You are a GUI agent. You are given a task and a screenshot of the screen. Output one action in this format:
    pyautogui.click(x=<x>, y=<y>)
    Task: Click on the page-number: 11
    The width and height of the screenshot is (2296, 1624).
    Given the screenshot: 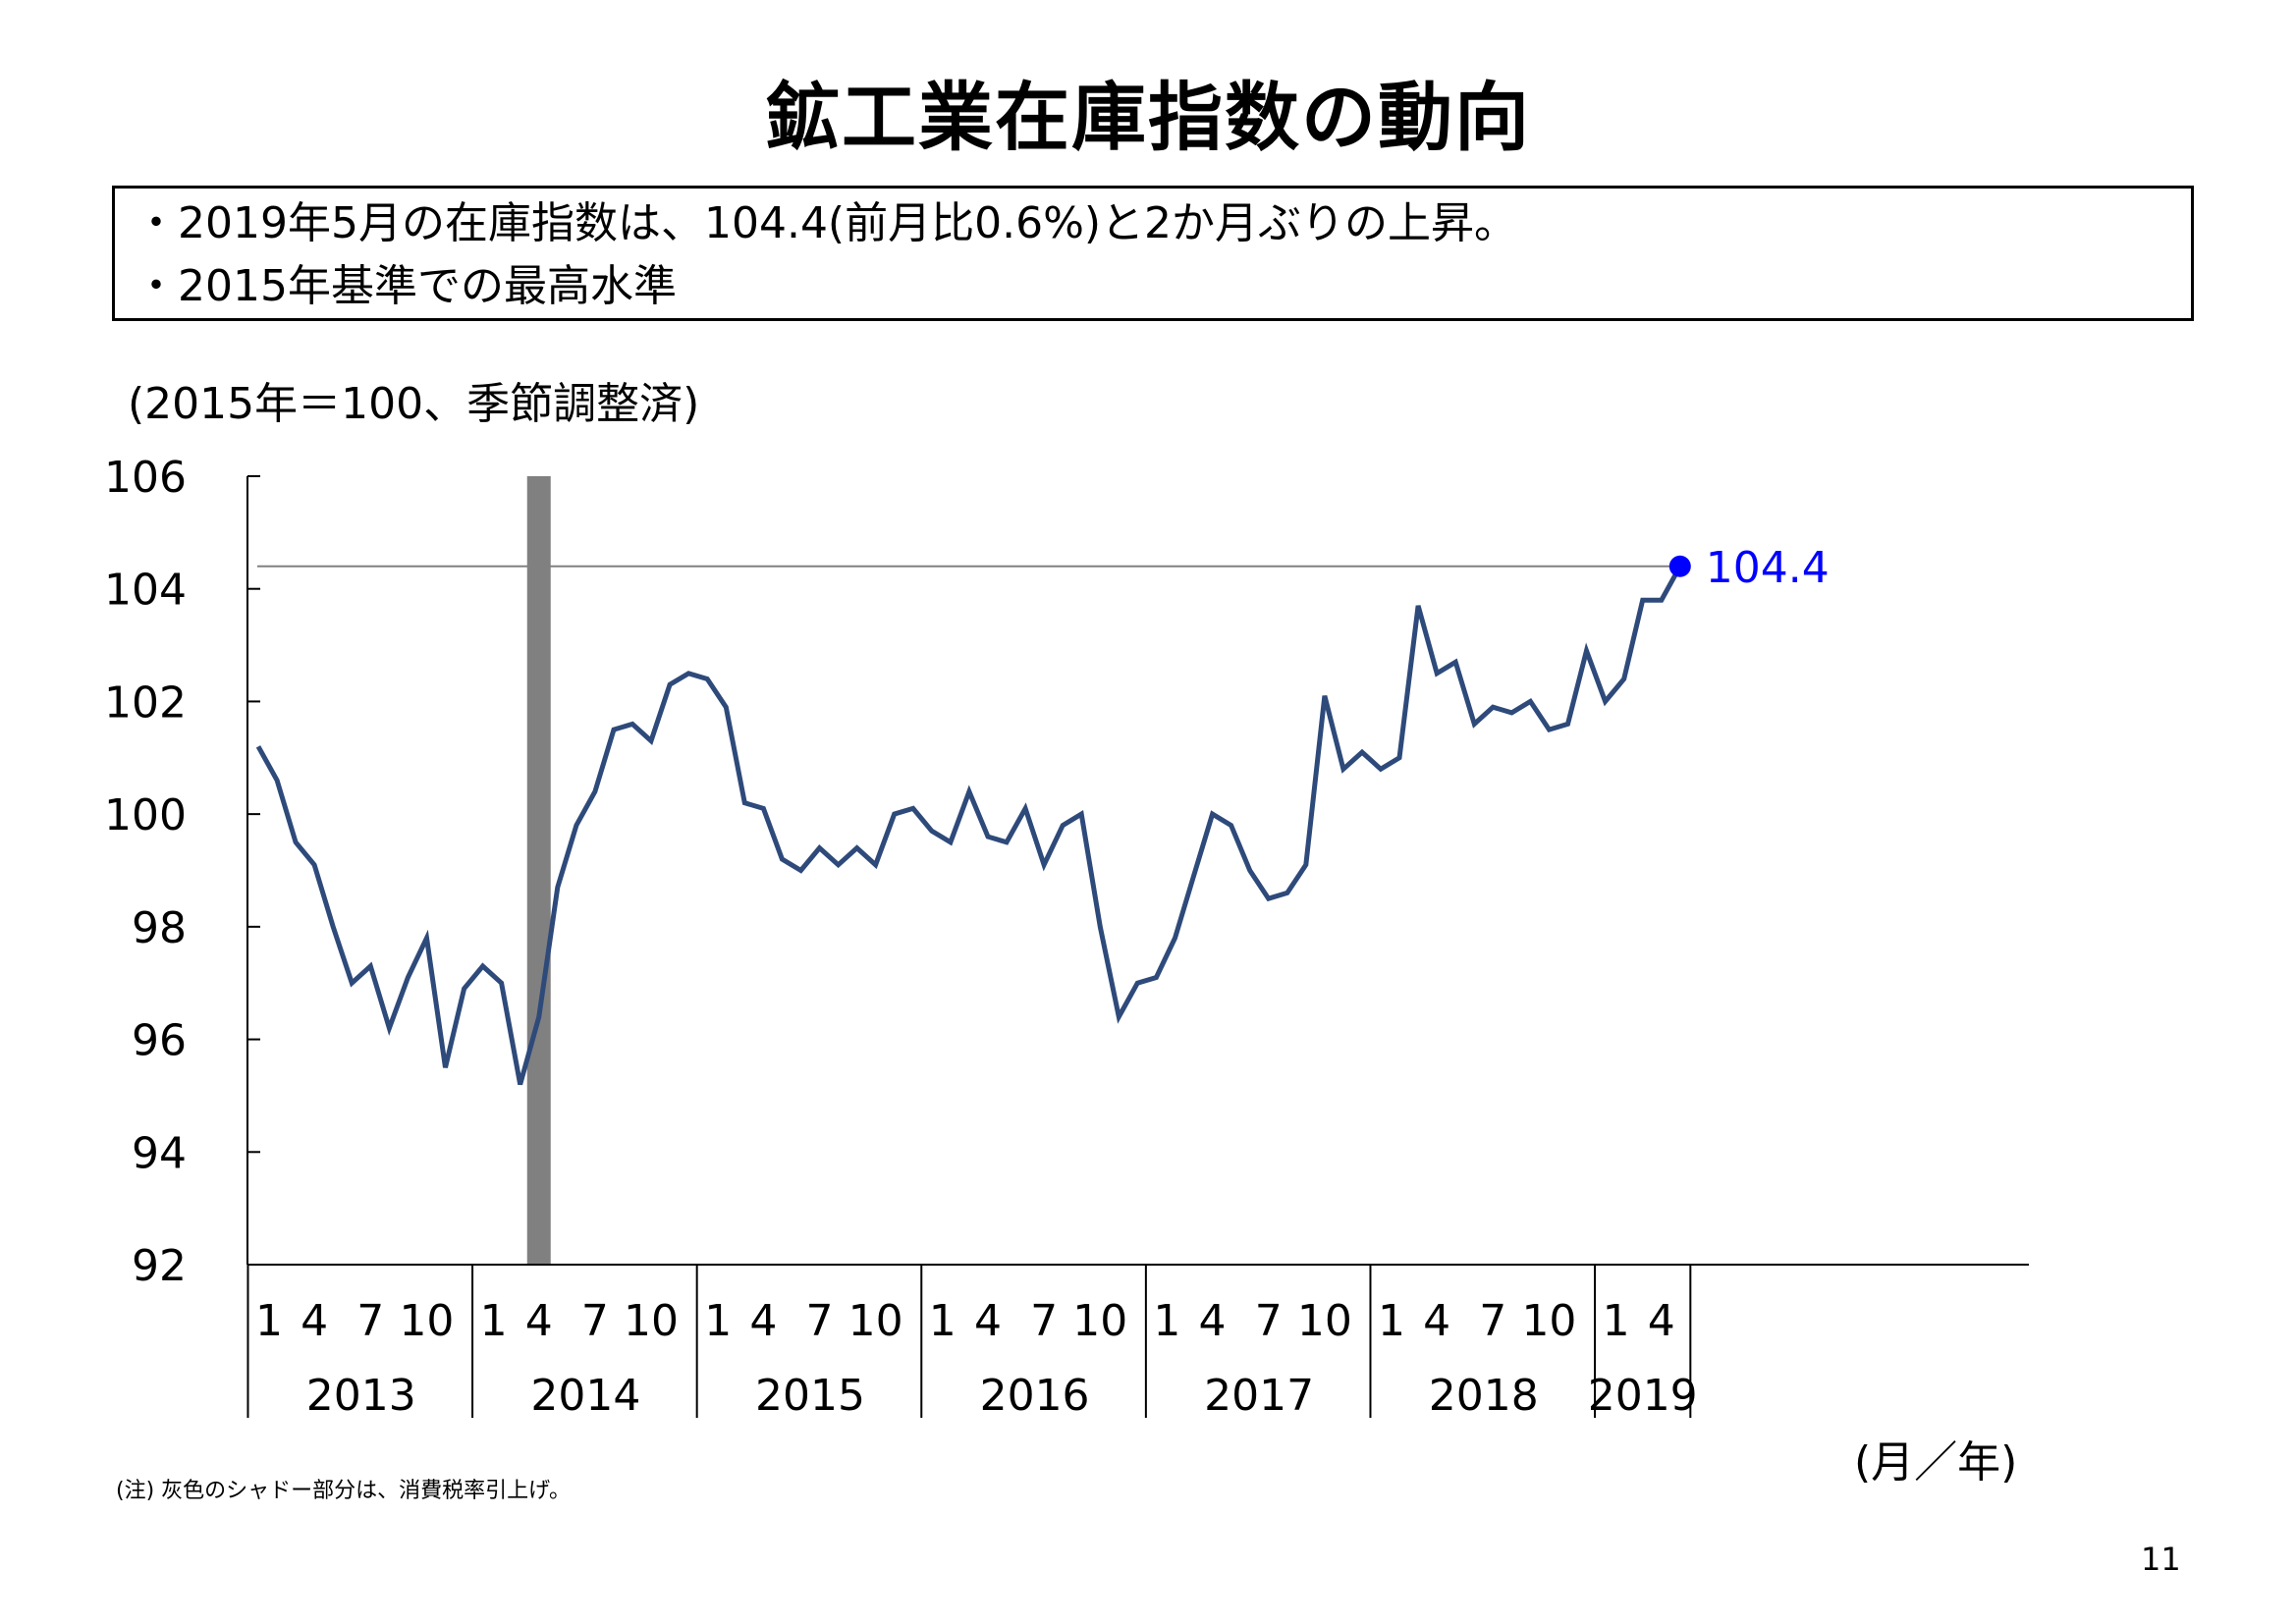 What is the action you would take?
    pyautogui.click(x=2161, y=1559)
    